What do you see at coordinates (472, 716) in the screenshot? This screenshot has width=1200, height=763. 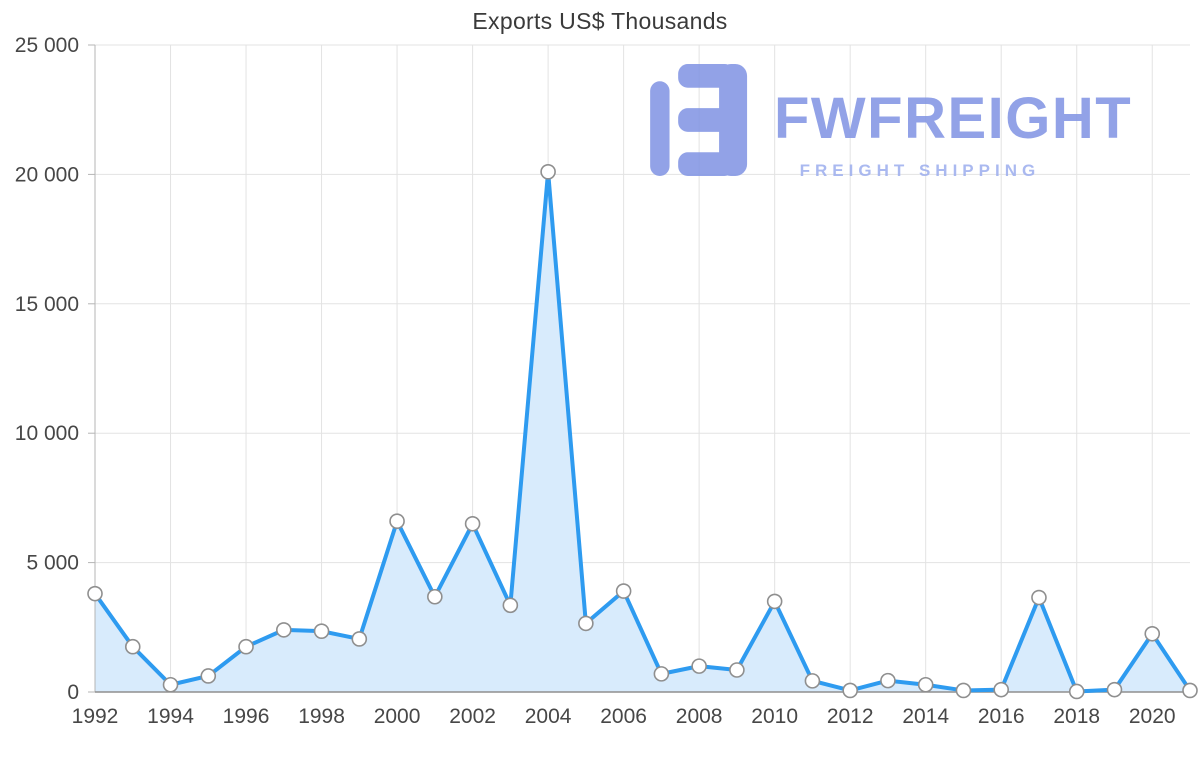 I see `x-tick-label: 2002` at bounding box center [472, 716].